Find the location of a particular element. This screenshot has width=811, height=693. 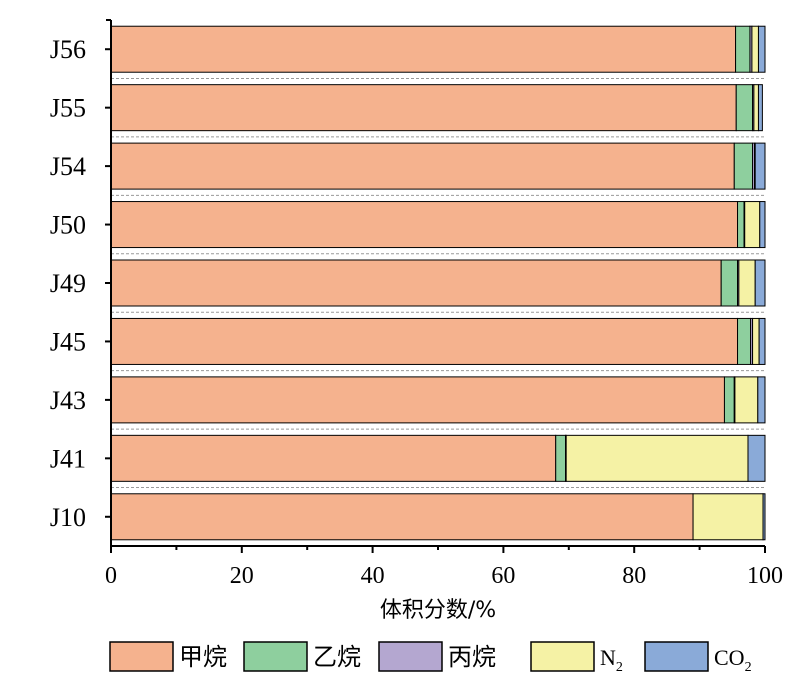

bar-segment-J43-CO2 is located at coordinates (761, 400).